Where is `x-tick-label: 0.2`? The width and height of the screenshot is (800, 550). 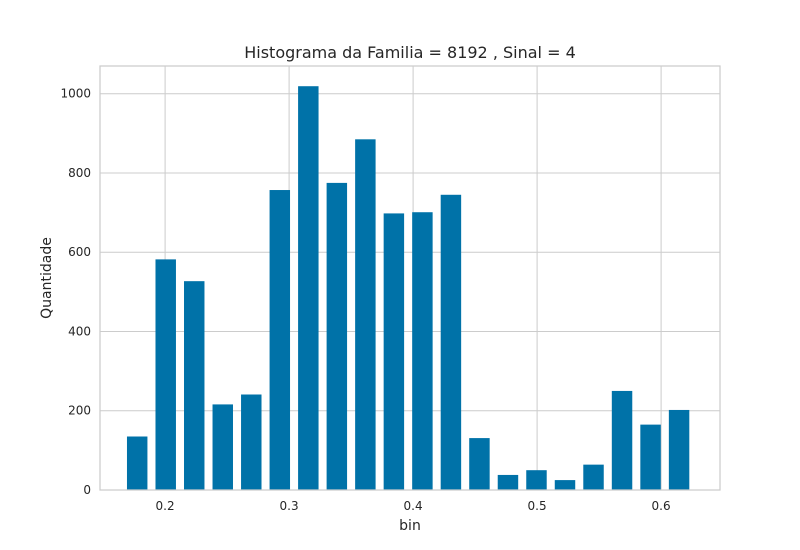 x-tick-label: 0.2 is located at coordinates (165, 506).